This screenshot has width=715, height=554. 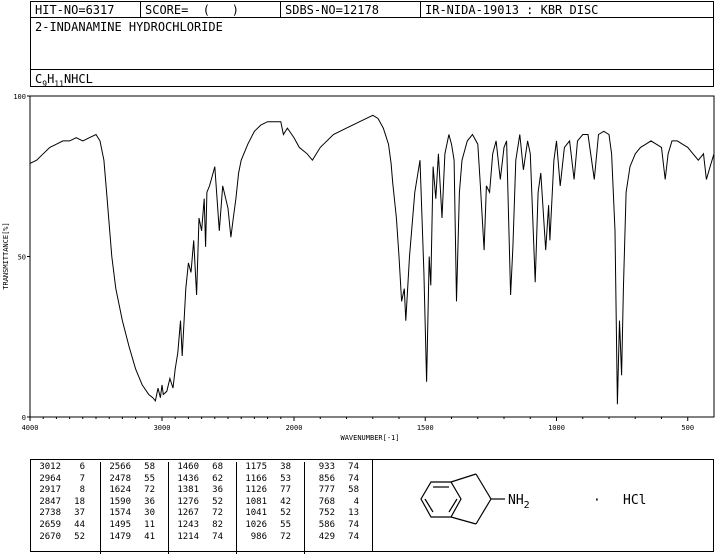 What do you see at coordinates (120, 513) in the screenshot?
I see `peak-wavenumber: 1574` at bounding box center [120, 513].